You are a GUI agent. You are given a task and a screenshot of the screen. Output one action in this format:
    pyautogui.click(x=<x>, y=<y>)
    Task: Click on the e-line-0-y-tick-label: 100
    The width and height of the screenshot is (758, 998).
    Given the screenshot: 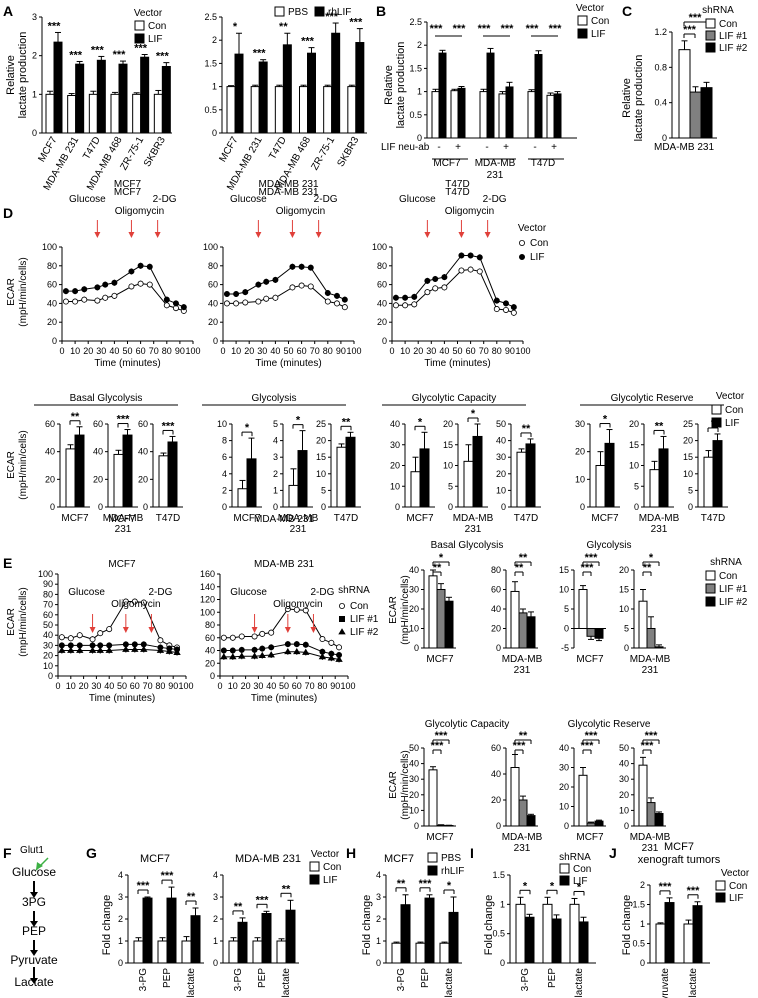 What is the action you would take?
    pyautogui.click(x=45, y=574)
    